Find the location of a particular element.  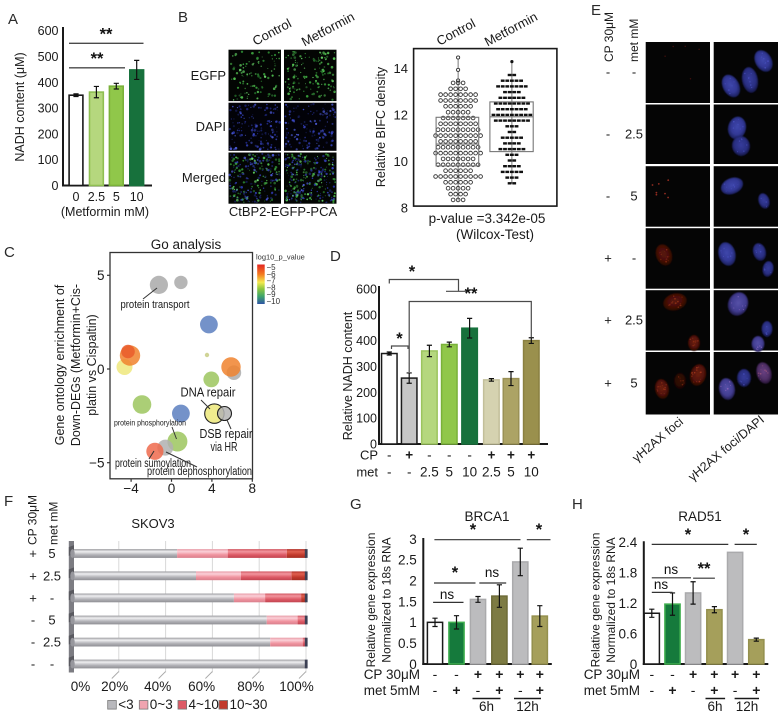

svg-text: RAD51 is located at coordinates (700, 516).